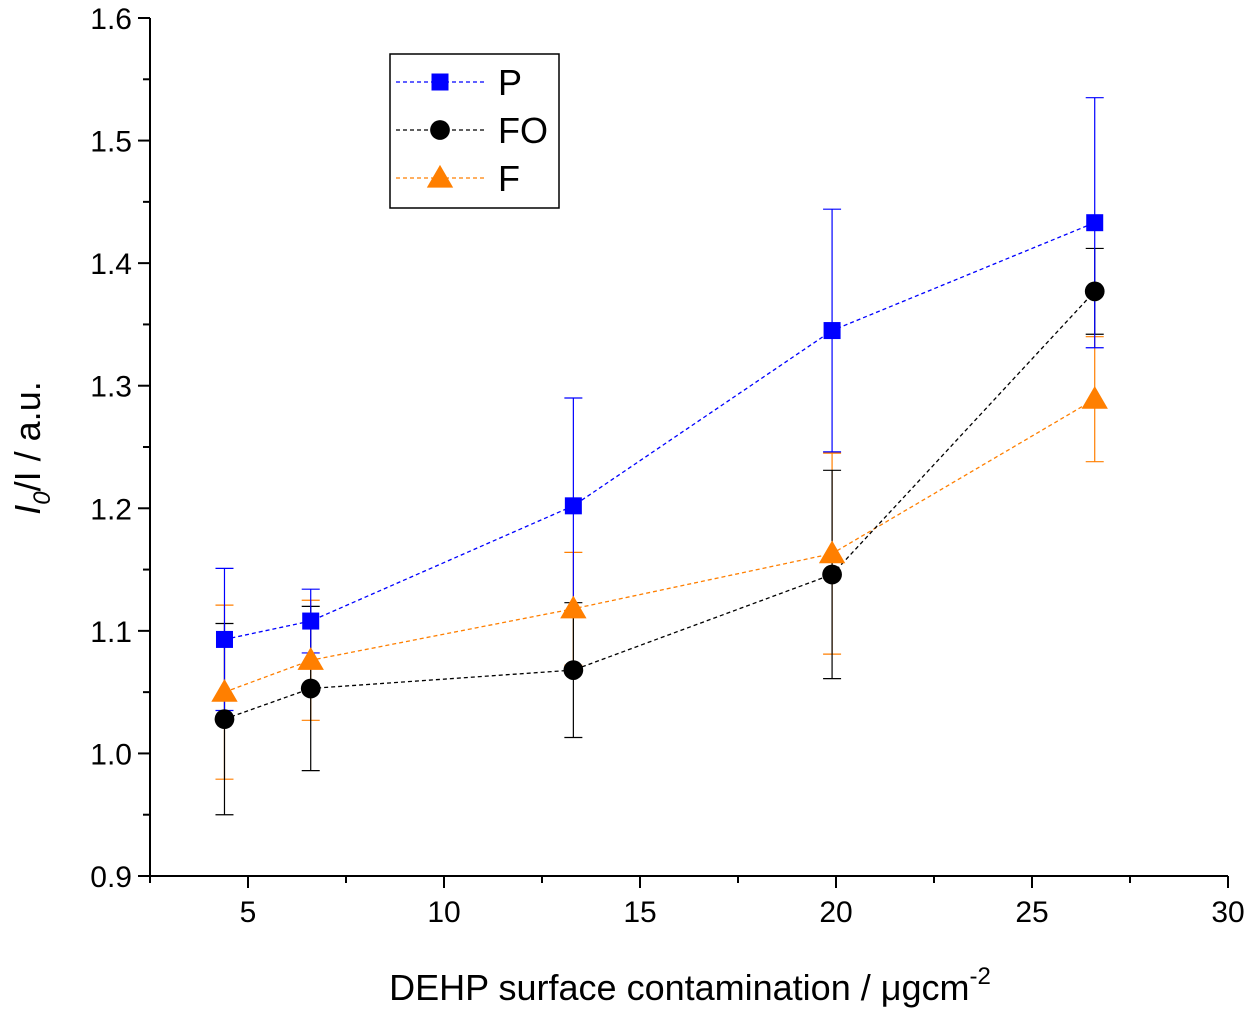 Image resolution: width=1250 pixels, height=1024 pixels. I want to click on y-tick-label: 1.3, so click(111, 387).